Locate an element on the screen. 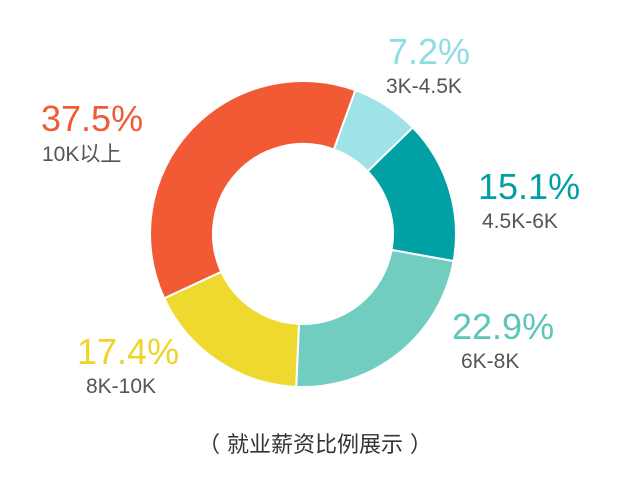 The width and height of the screenshot is (631, 485). category-label-3k-4-5k: 3K-4.5K is located at coordinates (424, 86).